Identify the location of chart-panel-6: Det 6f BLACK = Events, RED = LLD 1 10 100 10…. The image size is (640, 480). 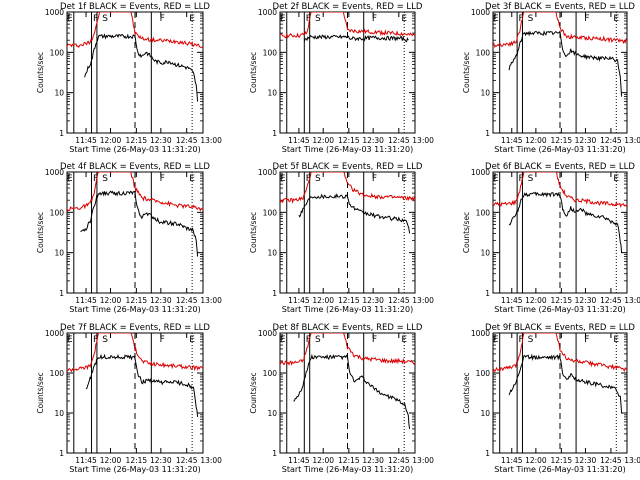
(551, 238).